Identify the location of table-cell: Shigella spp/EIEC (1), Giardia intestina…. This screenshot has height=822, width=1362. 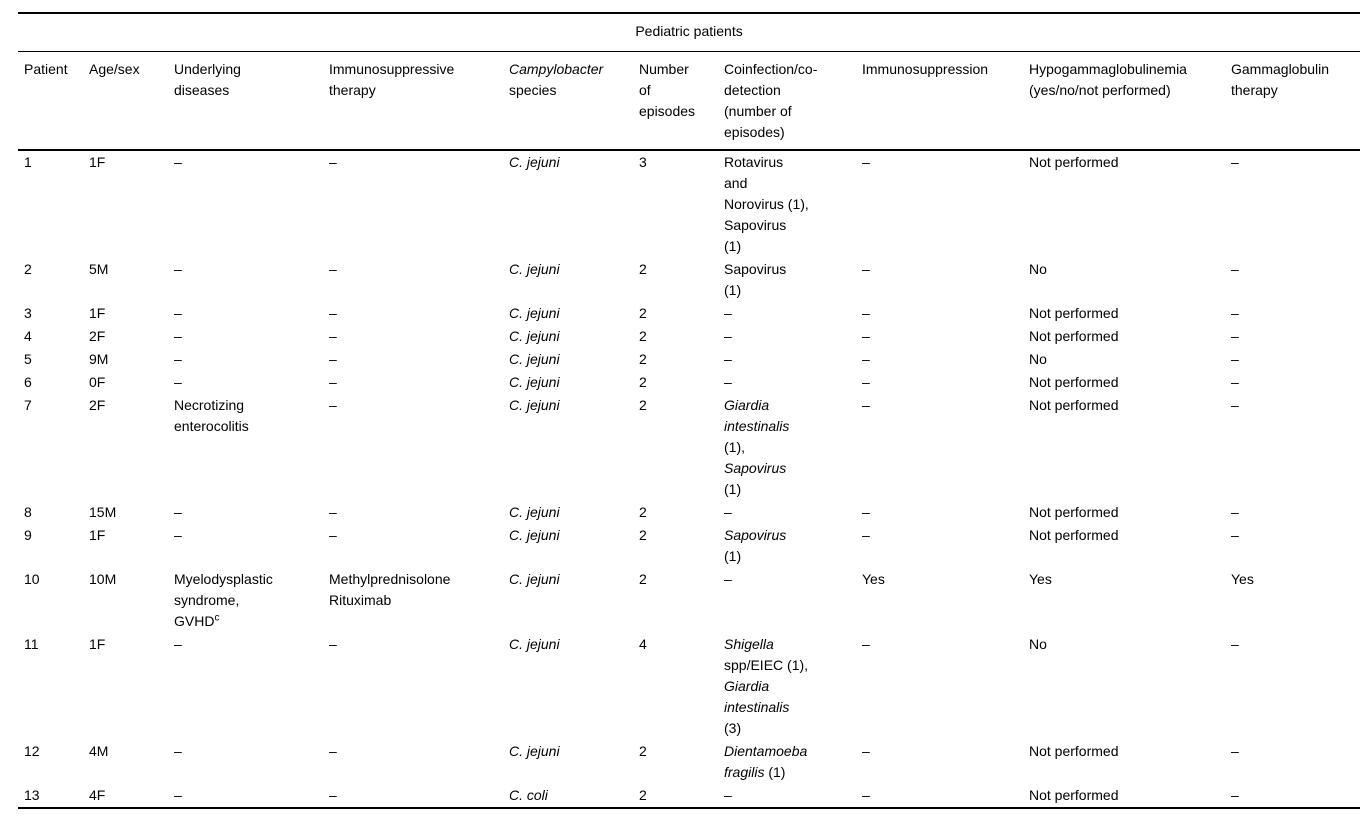
(793, 686).